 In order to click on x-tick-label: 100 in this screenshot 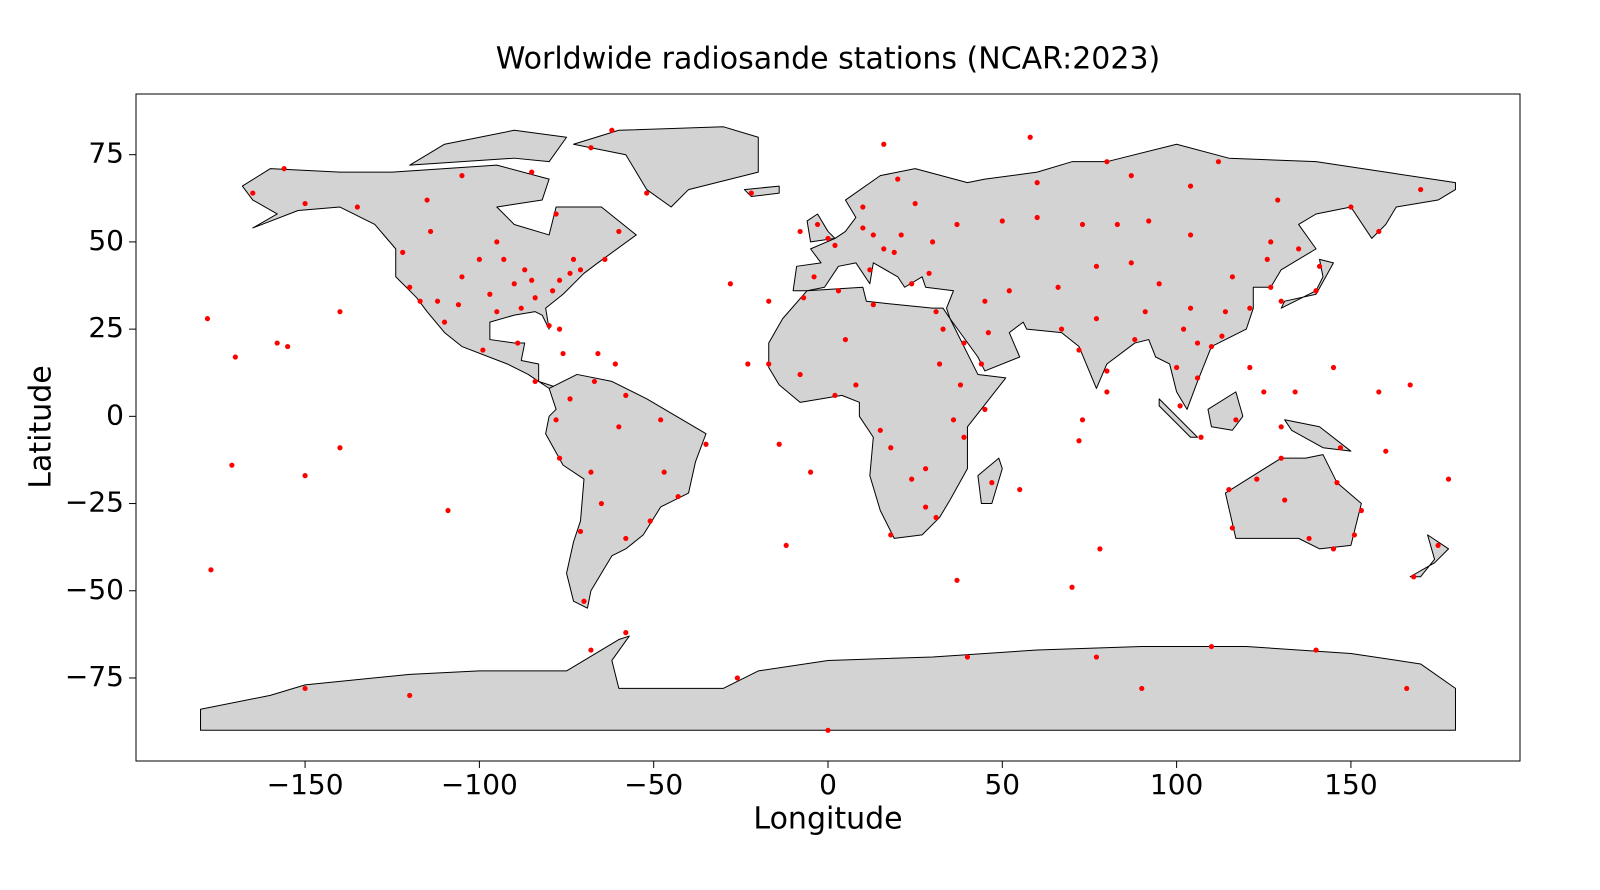, I will do `click(1176, 784)`.